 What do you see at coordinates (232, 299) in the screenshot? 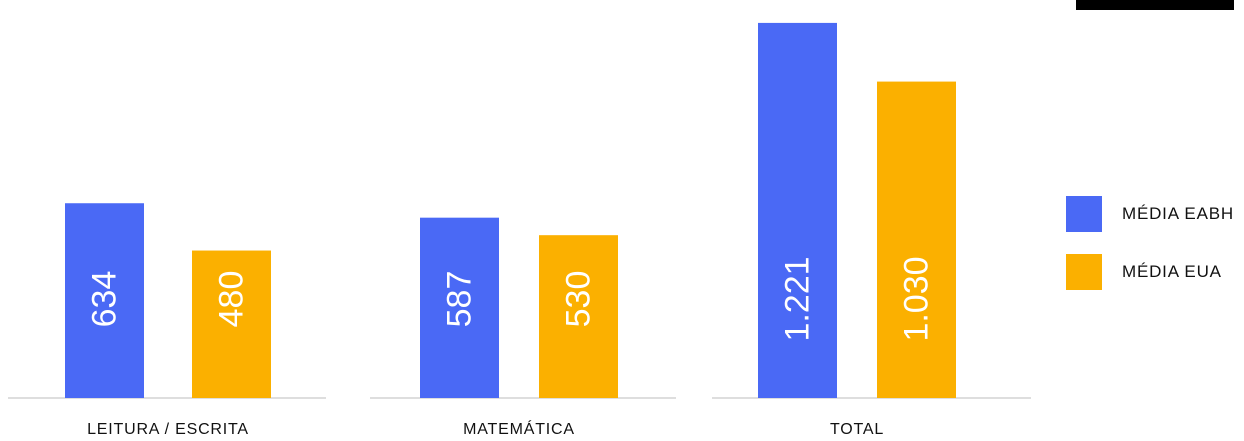
I see `value-label-leitura-escrita-eua: 480` at bounding box center [232, 299].